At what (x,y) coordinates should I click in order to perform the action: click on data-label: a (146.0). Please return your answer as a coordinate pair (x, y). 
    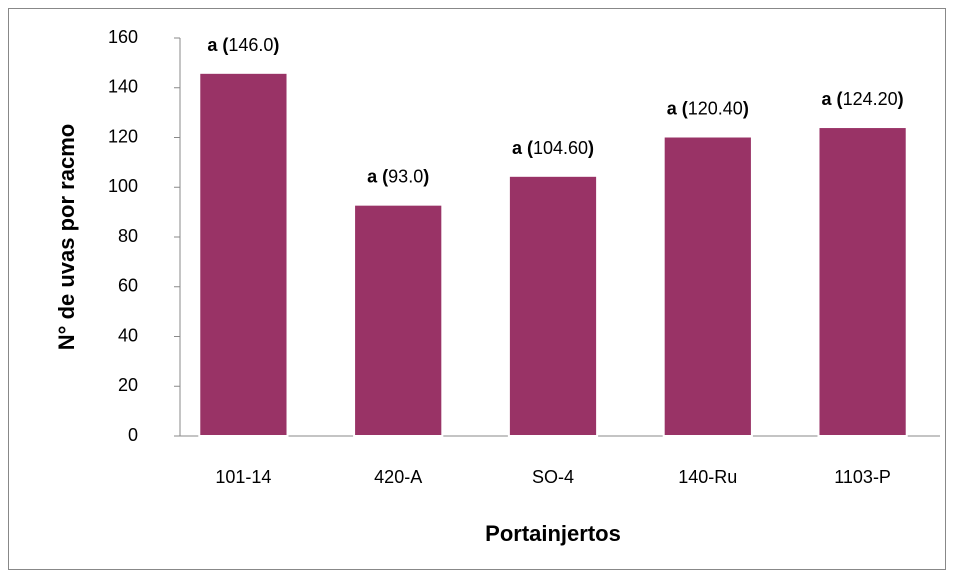
    Looking at the image, I should click on (243, 45).